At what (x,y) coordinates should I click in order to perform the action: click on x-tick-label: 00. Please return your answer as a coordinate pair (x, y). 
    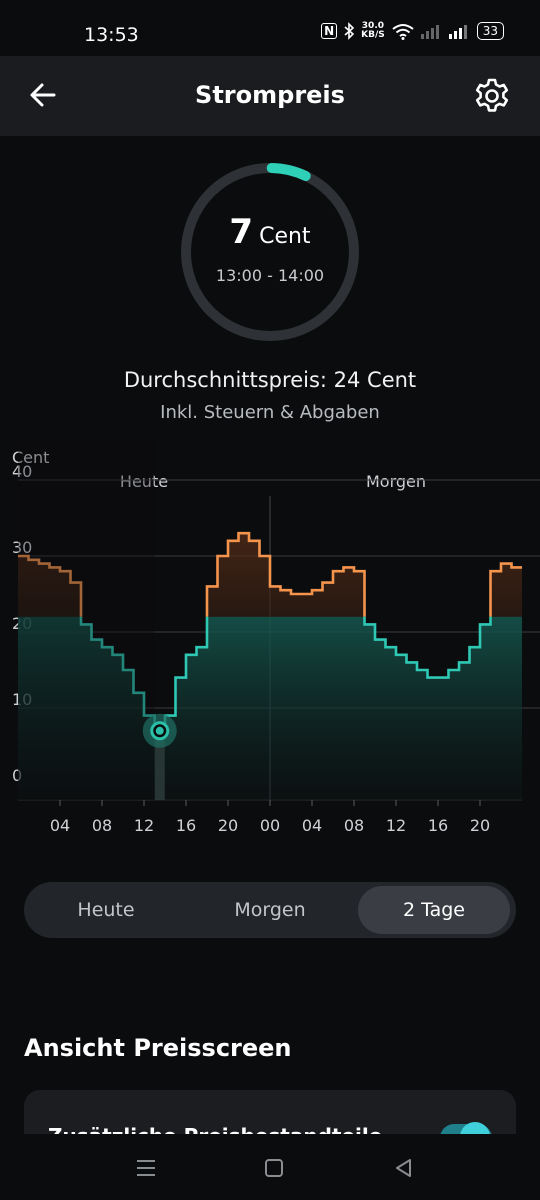
    Looking at the image, I should click on (270, 825).